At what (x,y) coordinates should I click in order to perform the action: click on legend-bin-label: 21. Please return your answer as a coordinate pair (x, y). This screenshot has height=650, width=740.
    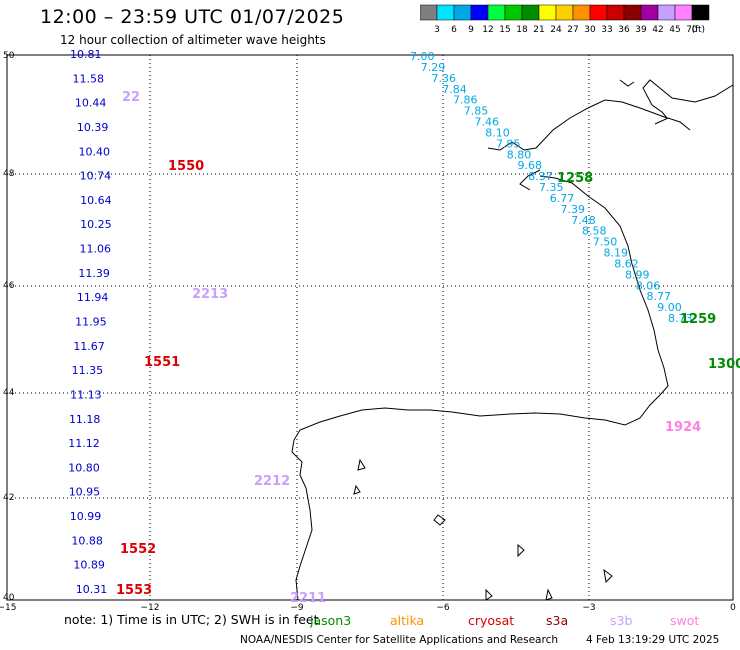
    Looking at the image, I should click on (538, 29).